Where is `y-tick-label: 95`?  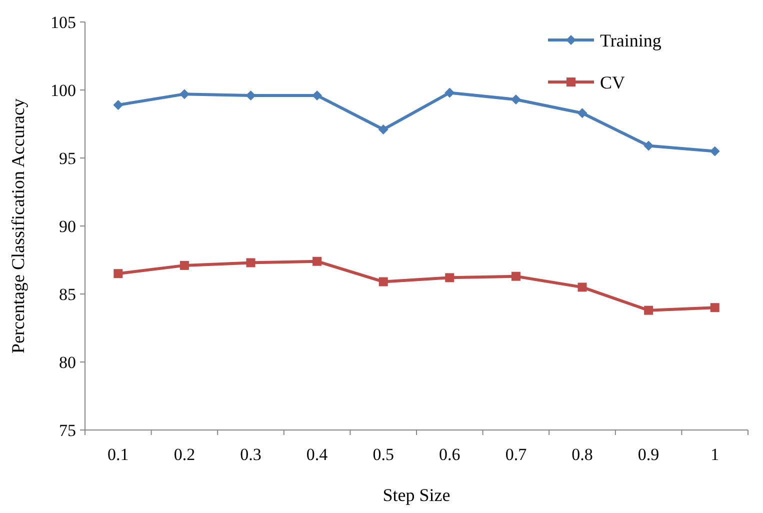 y-tick-label: 95 is located at coordinates (67, 158).